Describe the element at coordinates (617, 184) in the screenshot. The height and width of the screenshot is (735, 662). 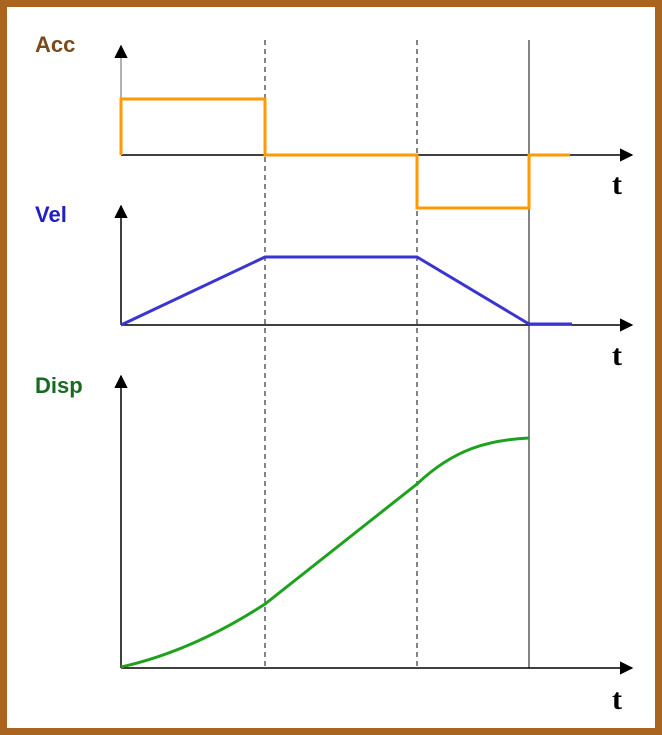
I see `acc-t-label: t` at that location.